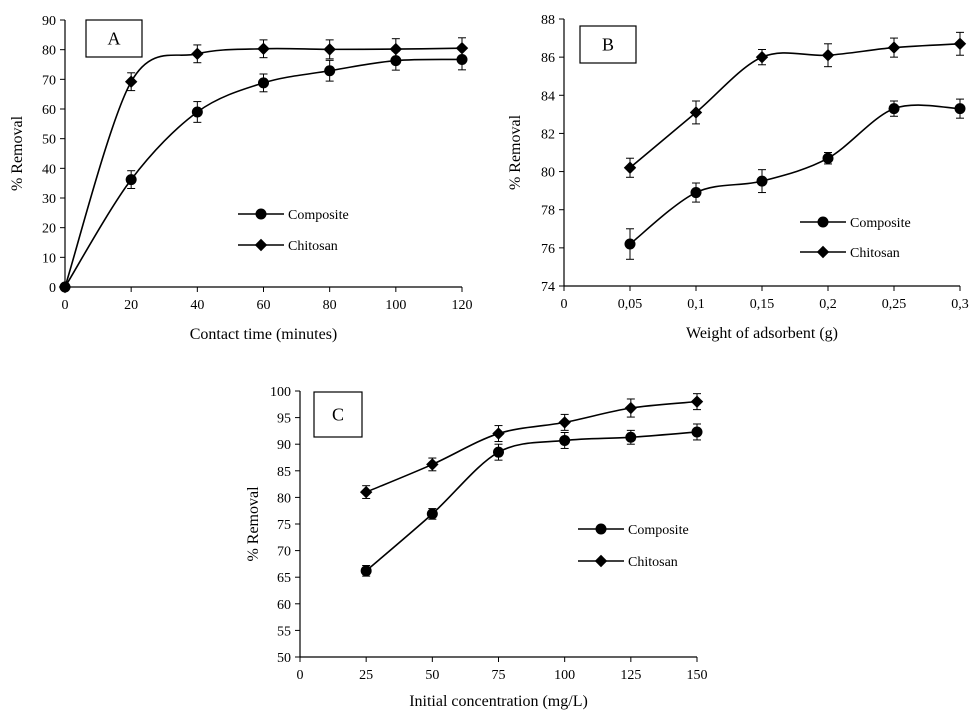  I want to click on y-tick-label: 30, so click(49, 199).